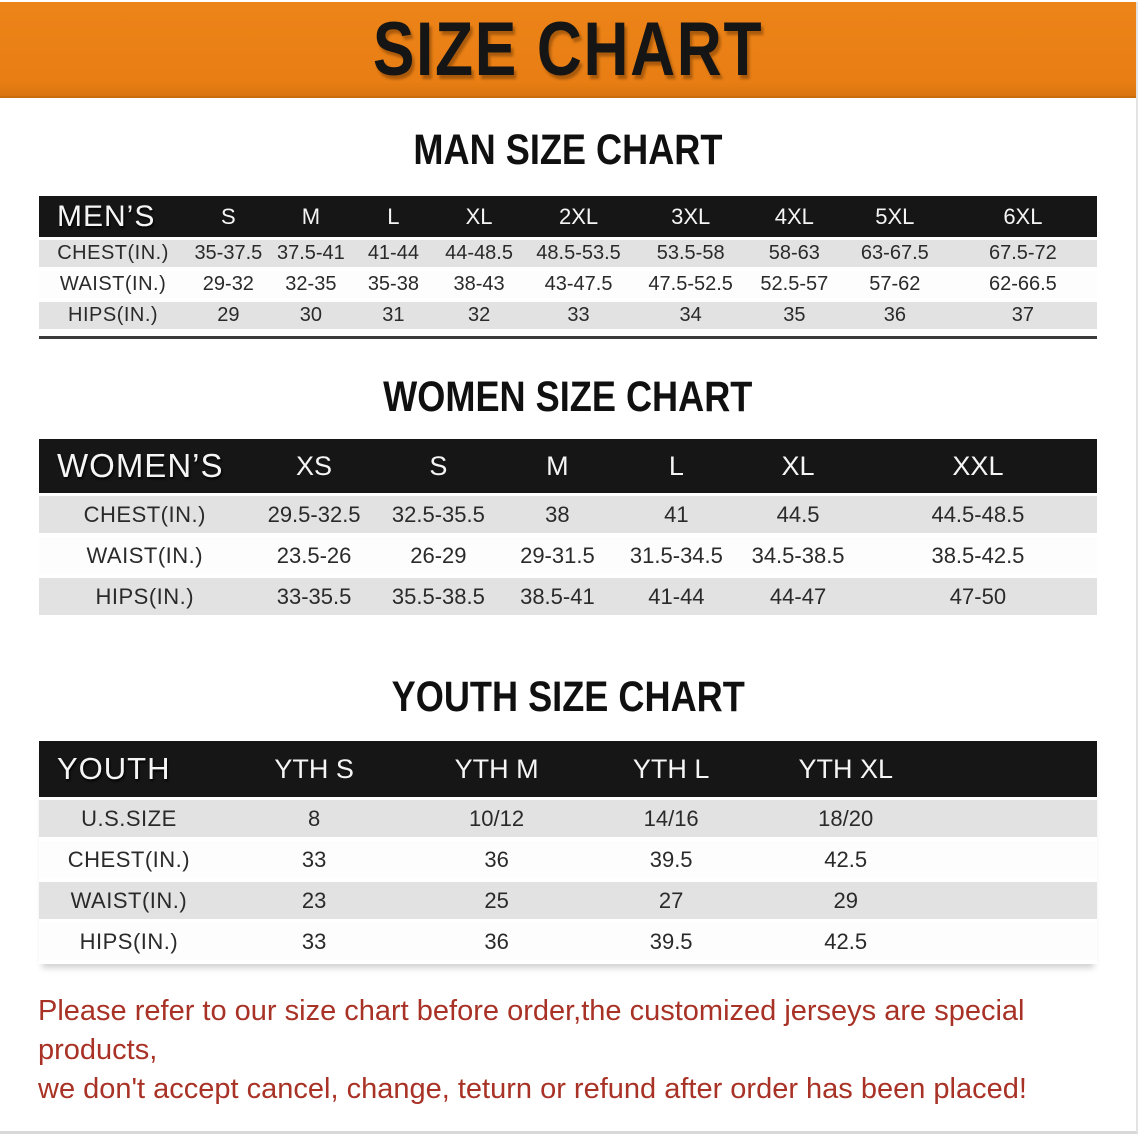  What do you see at coordinates (557, 557) in the screenshot?
I see `cell: 29-31.5` at bounding box center [557, 557].